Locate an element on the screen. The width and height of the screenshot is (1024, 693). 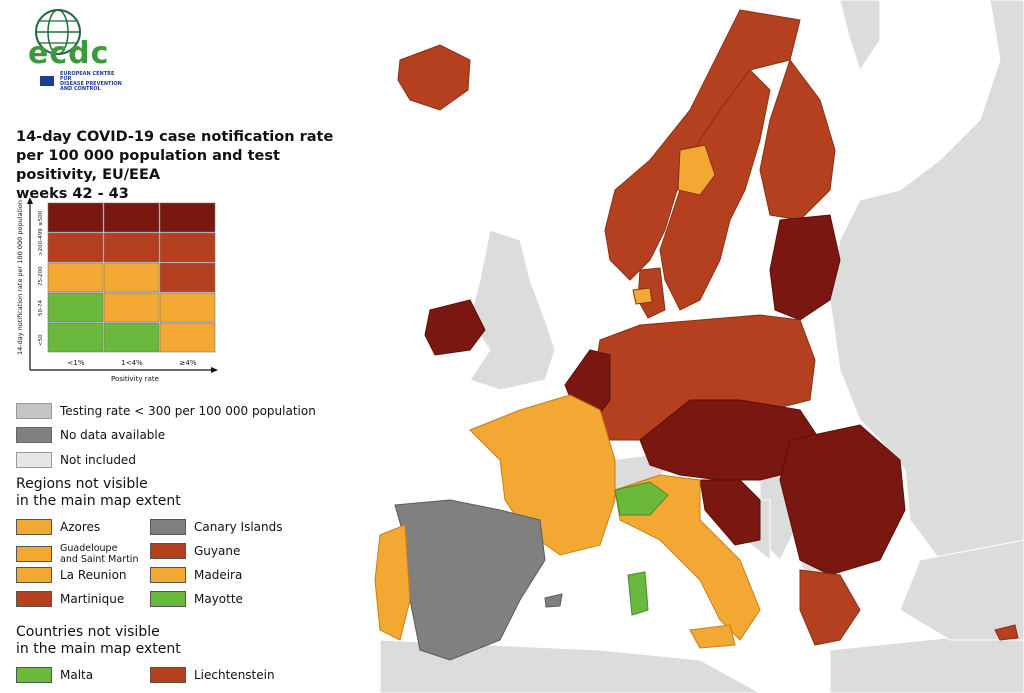
legend-nodata: No data available is located at coordinates (90, 435).